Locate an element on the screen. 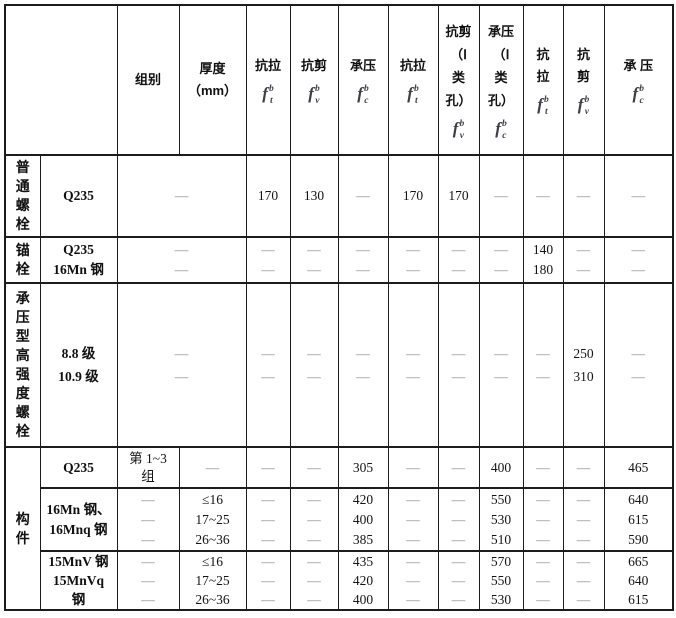  group-label-anchor-bolt: 锚栓 is located at coordinates (22, 260).